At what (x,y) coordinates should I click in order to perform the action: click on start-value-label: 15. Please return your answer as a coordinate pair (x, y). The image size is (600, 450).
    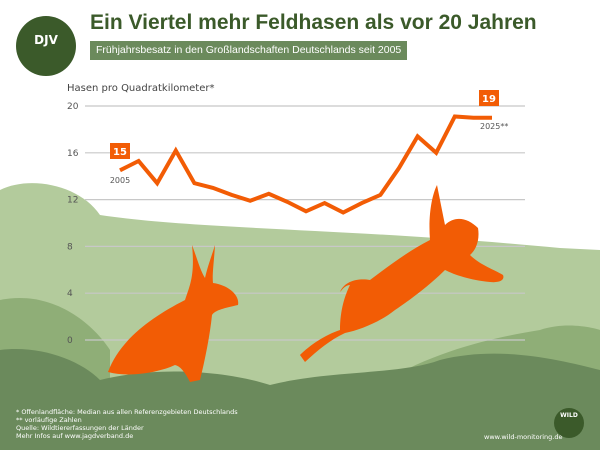
    Looking at the image, I should click on (120, 152).